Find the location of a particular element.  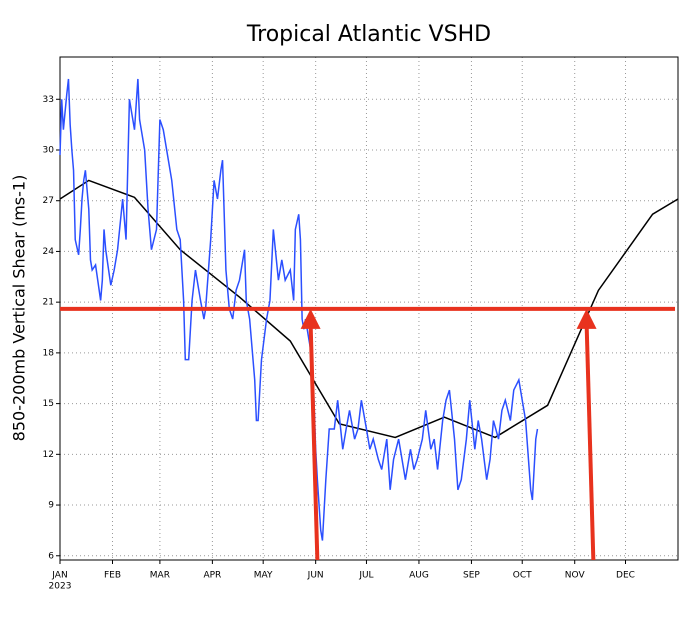

y-tick-label: 24 is located at coordinates (49, 252).